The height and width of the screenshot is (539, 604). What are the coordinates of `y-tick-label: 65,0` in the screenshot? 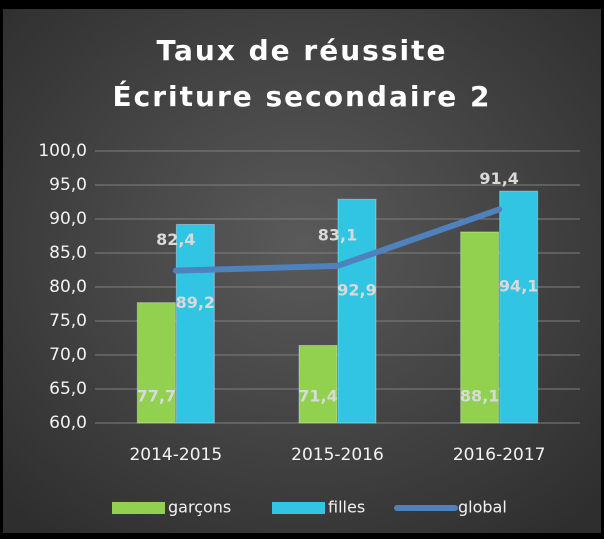 It's located at (68, 389).